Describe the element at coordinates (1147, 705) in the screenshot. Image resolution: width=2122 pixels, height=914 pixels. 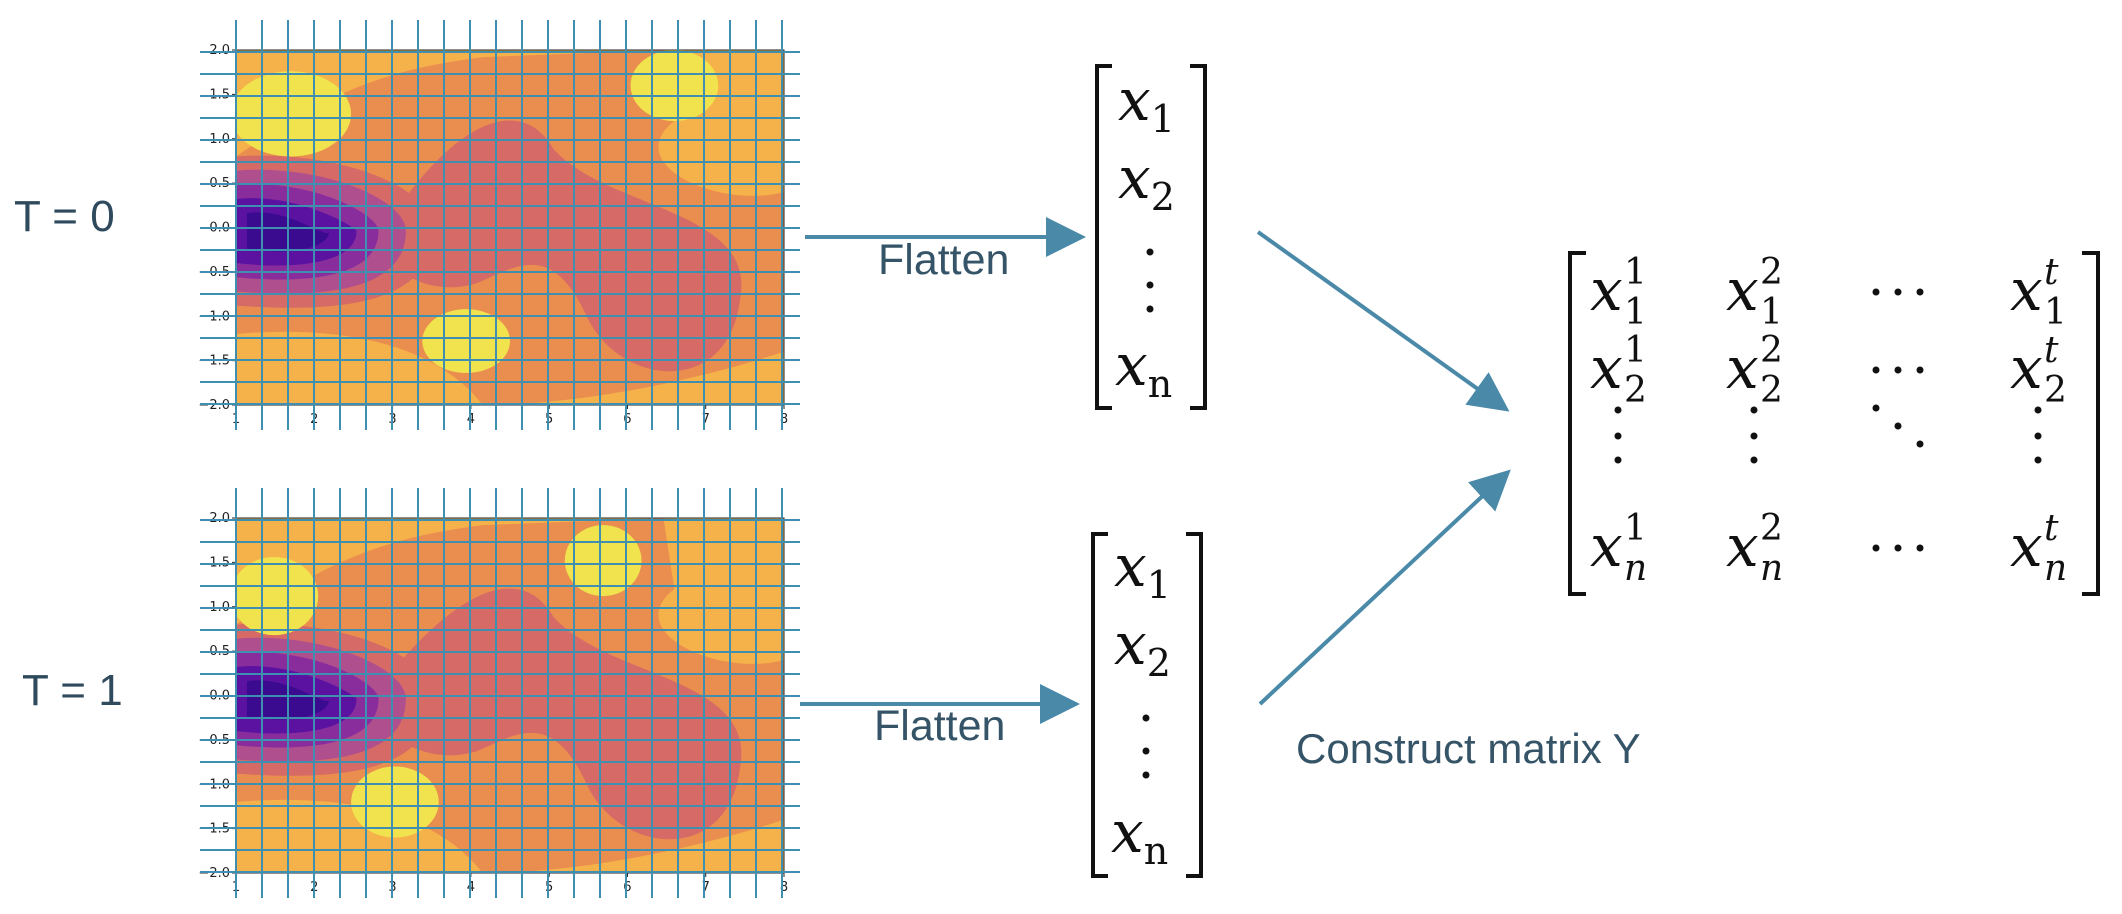
I see `vector-t1: x1 x2 xn` at that location.